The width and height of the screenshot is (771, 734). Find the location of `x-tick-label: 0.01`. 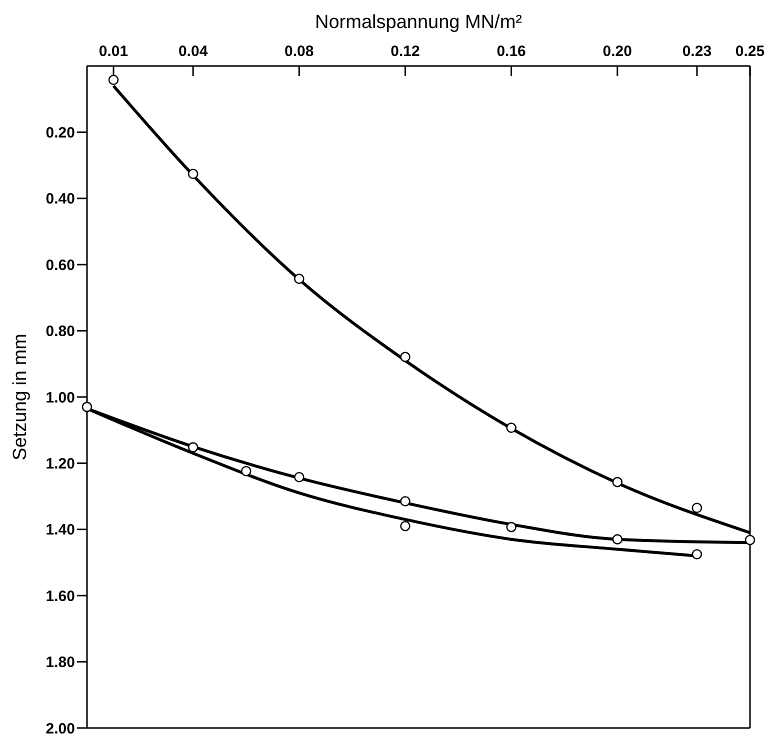

x-tick-label: 0.01 is located at coordinates (113, 51).